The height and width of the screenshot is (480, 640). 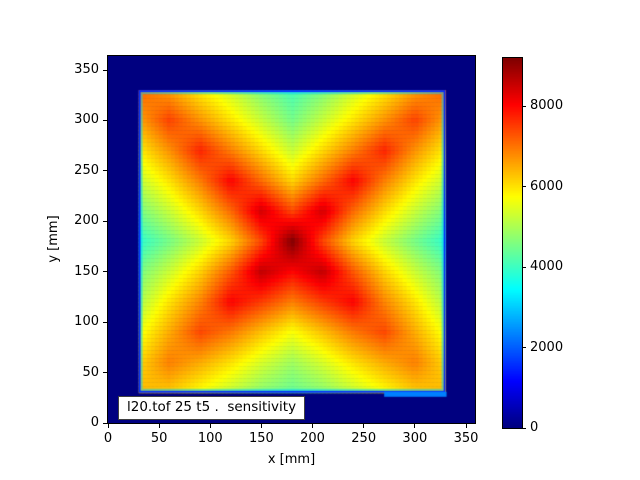 What do you see at coordinates (86, 271) in the screenshot?
I see `y-tick-label: 150` at bounding box center [86, 271].